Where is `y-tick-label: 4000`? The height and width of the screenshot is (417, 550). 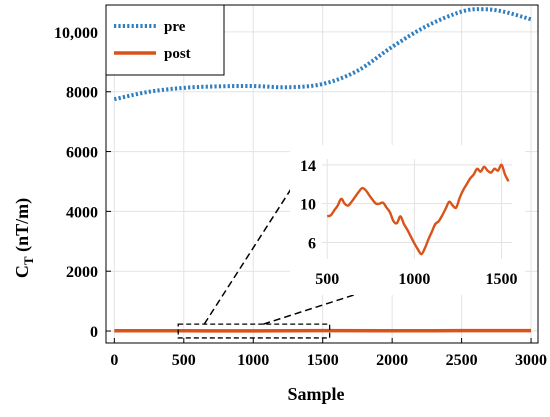 y-tick-label: 4000 is located at coordinates (82, 212).